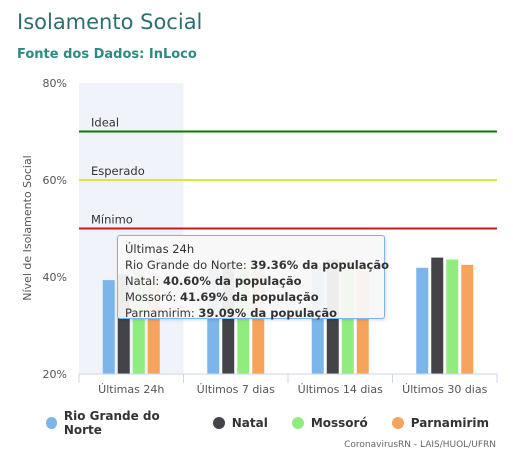 This screenshot has width=513, height=462. I want to click on tooltip-row-label: Parnamirim:, so click(160, 313).